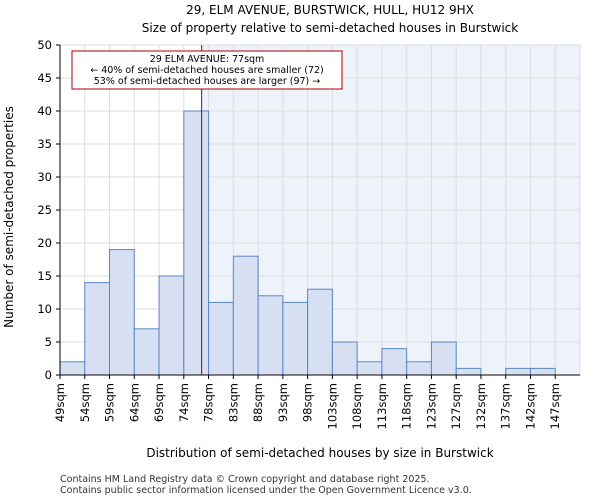 This screenshot has width=600, height=500. I want to click on y-tick-label: 25, so click(44, 210).